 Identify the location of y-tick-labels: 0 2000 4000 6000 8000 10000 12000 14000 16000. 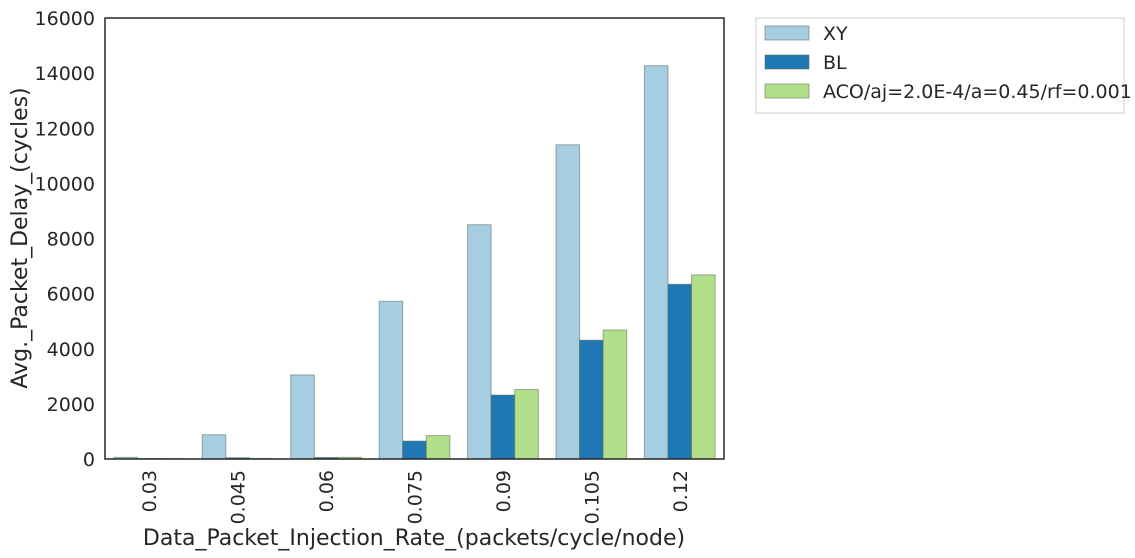
(65, 239).